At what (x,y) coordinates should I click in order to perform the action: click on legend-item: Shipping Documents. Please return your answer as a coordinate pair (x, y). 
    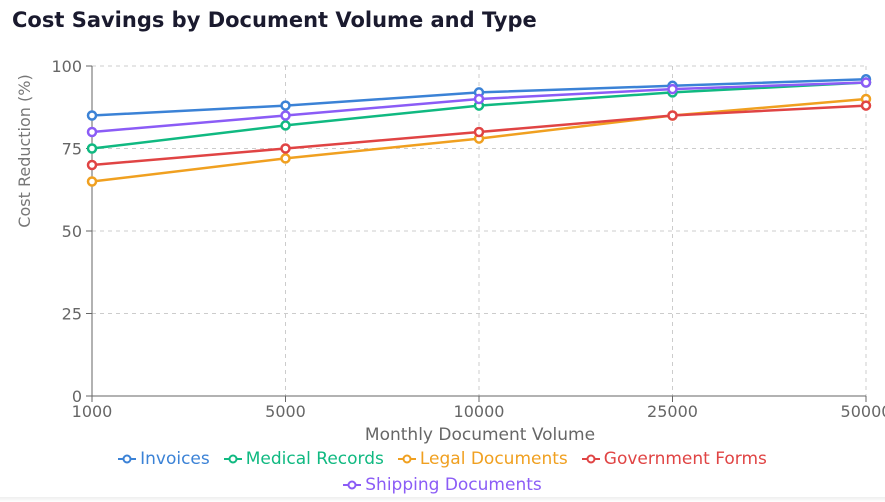
    Looking at the image, I should click on (442, 485).